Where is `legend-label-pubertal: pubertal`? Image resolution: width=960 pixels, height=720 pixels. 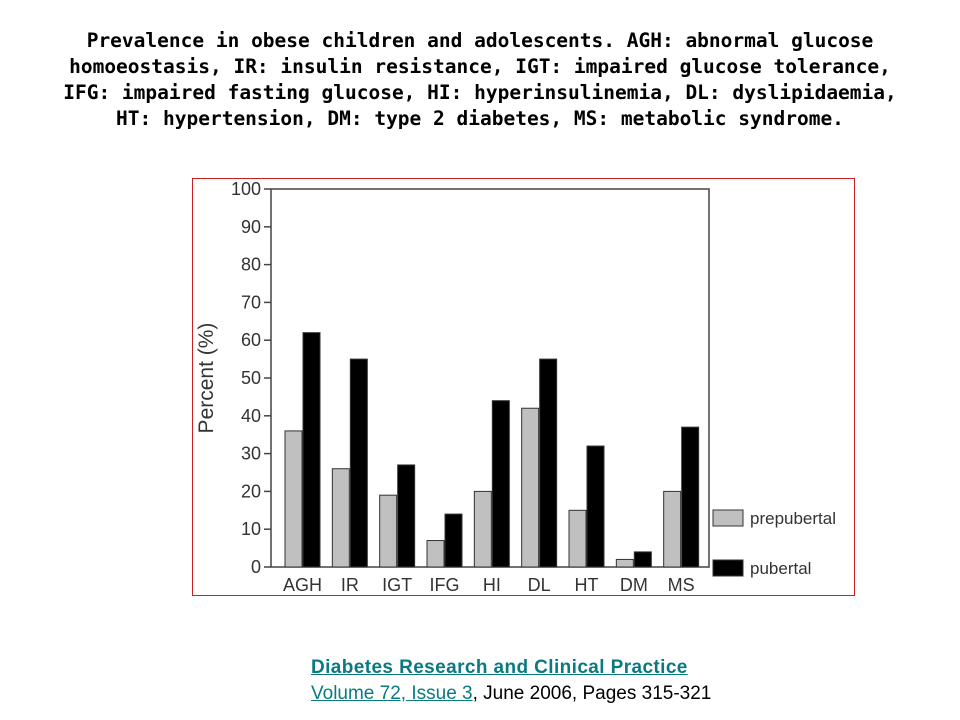
legend-label-pubertal: pubertal is located at coordinates (780, 568).